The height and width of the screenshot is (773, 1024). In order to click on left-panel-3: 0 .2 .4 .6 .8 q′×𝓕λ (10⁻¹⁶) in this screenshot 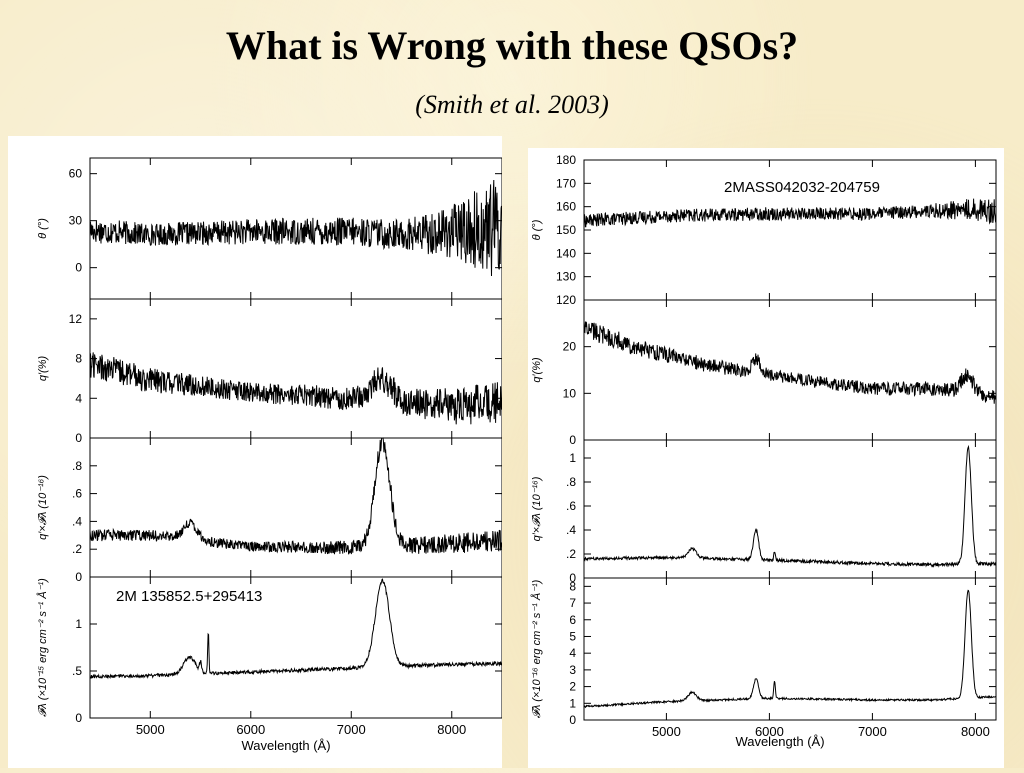, I will do `click(270, 510)`.